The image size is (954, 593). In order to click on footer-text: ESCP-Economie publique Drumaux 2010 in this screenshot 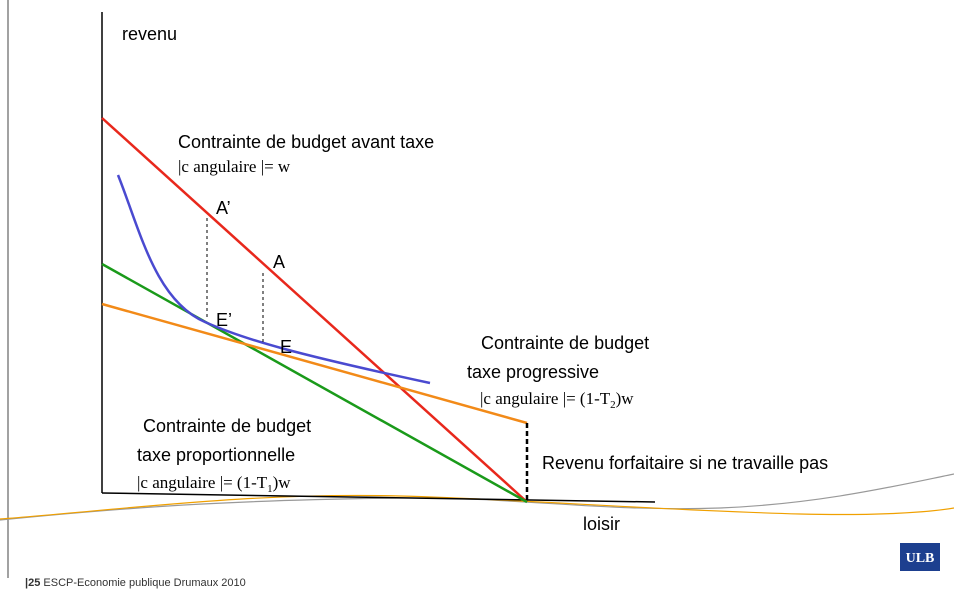, I will do `click(144, 583)`.